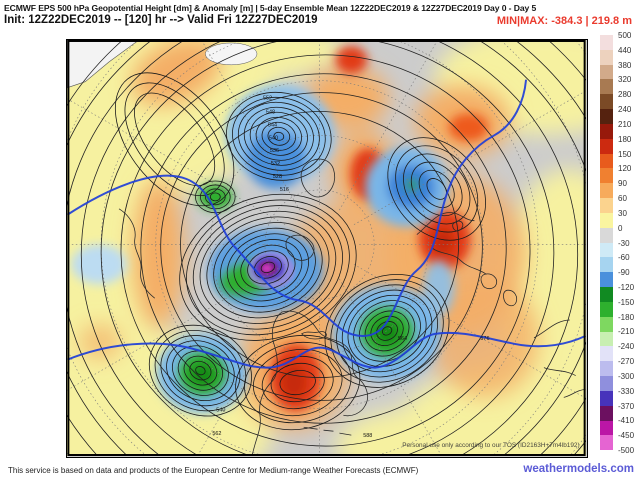 The image size is (640, 480). Describe the element at coordinates (625, 124) in the screenshot. I see `colorbar-tick: 210` at that location.